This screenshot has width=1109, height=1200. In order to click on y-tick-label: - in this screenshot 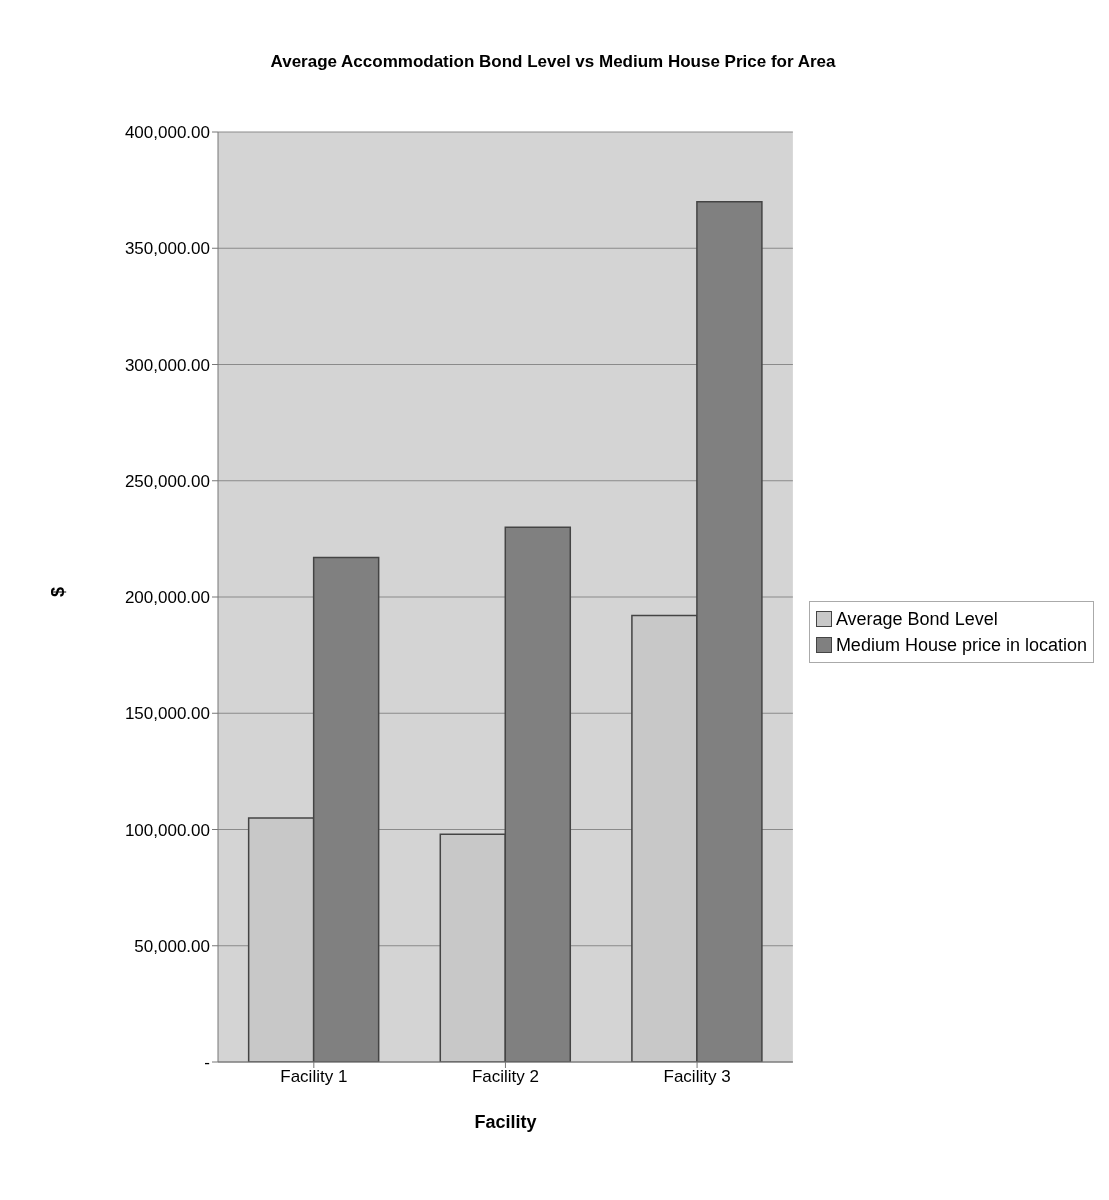, I will do `click(207, 1063)`.